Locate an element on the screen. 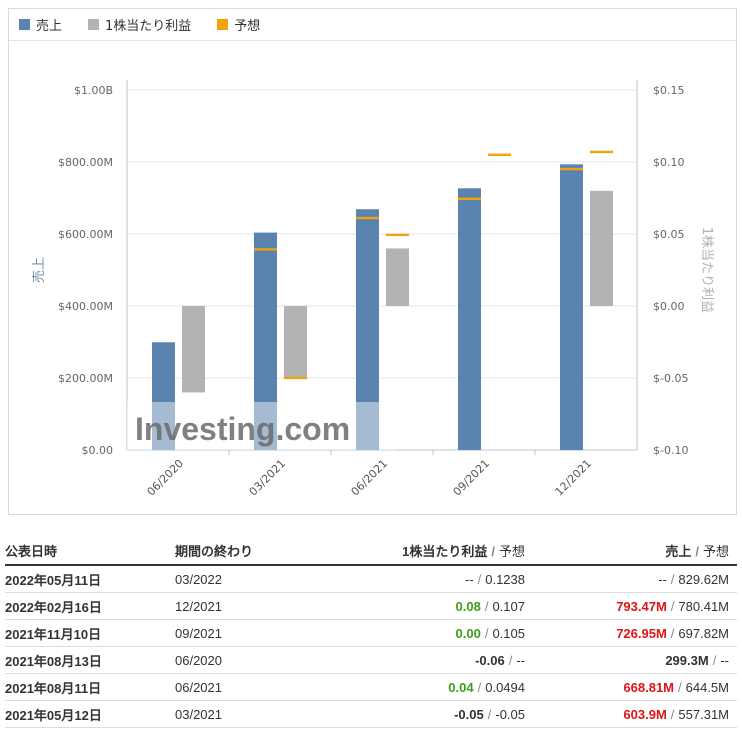  eps-forecast: -- is located at coordinates (520, 660).